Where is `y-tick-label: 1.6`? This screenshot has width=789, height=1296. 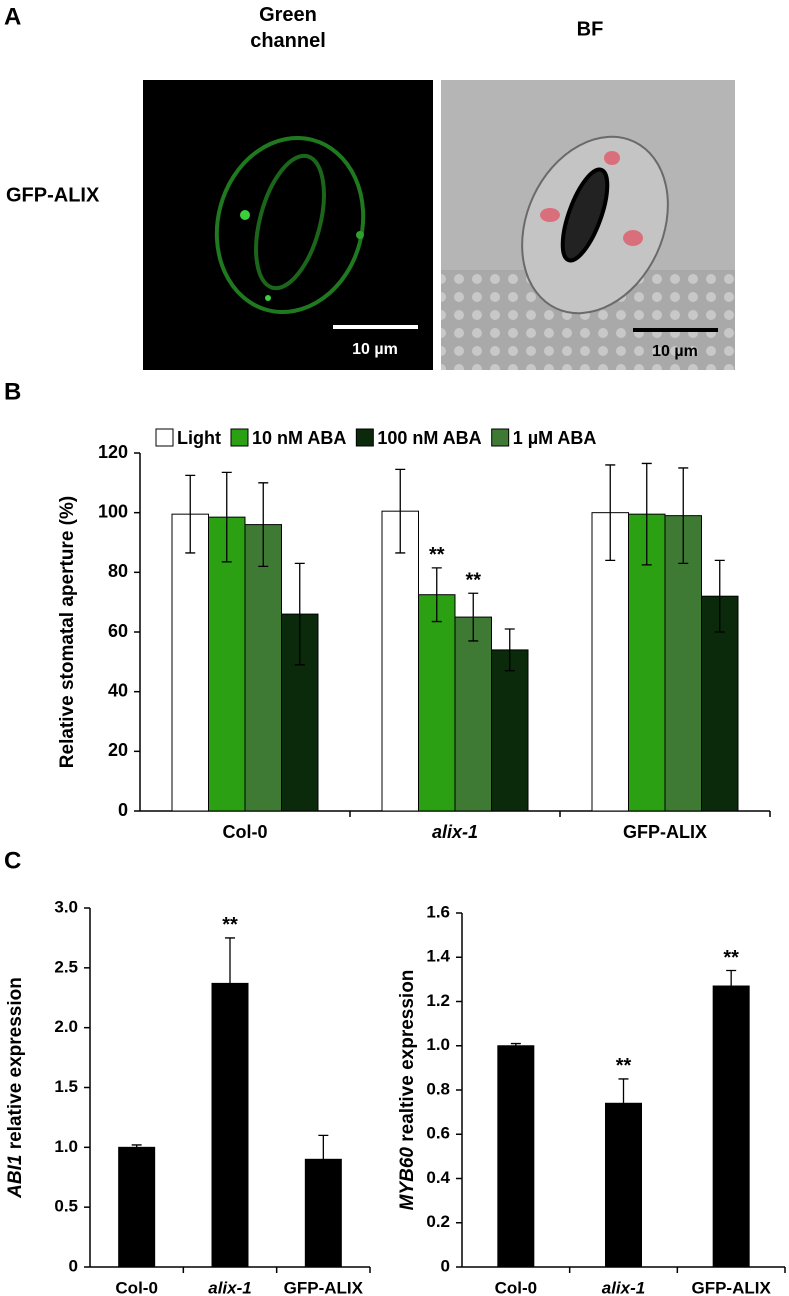
y-tick-label: 1.6 is located at coordinates (438, 911).